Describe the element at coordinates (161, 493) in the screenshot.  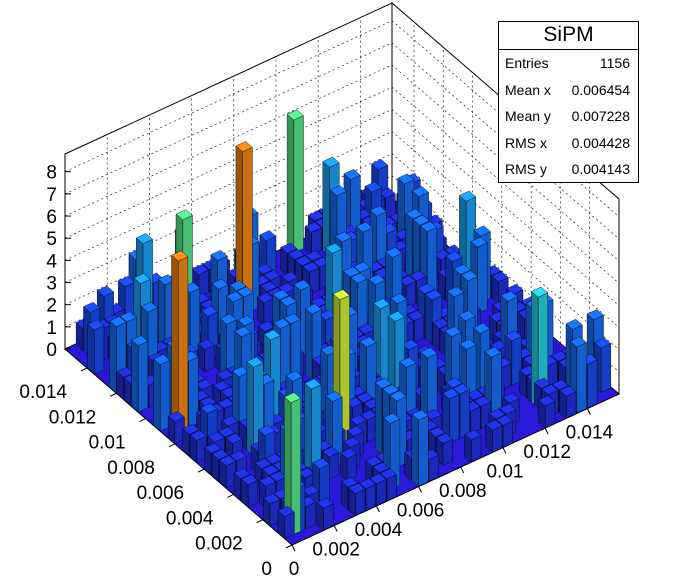
I see `y-tick-label: 0.006` at that location.